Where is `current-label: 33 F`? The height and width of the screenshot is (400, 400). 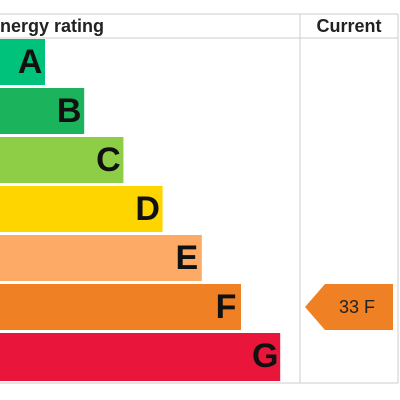 current-label: 33 F is located at coordinates (357, 307).